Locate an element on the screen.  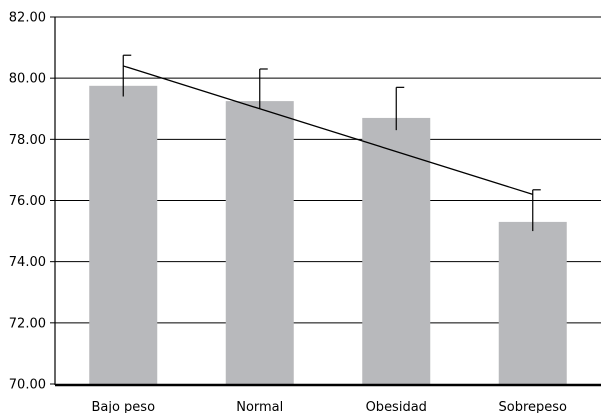
x-tick-label: Obesidad is located at coordinates (396, 406).